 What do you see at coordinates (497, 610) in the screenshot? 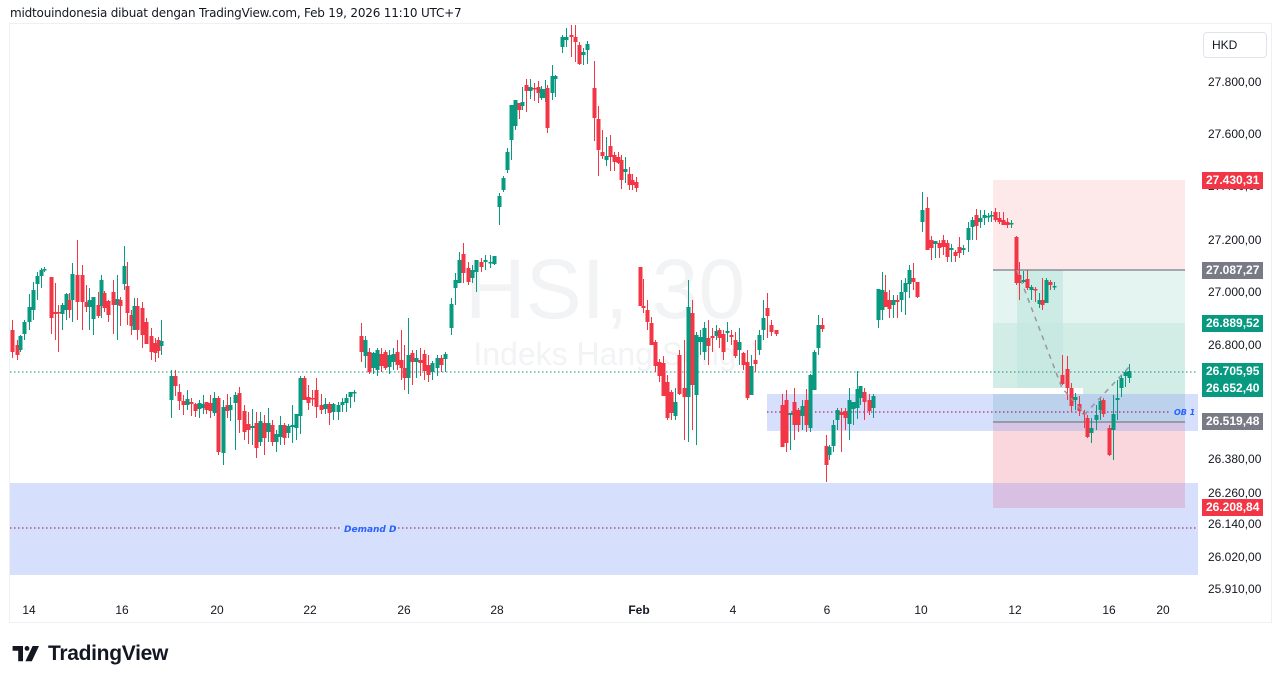
I see `time-tick-label: 28` at bounding box center [497, 610].